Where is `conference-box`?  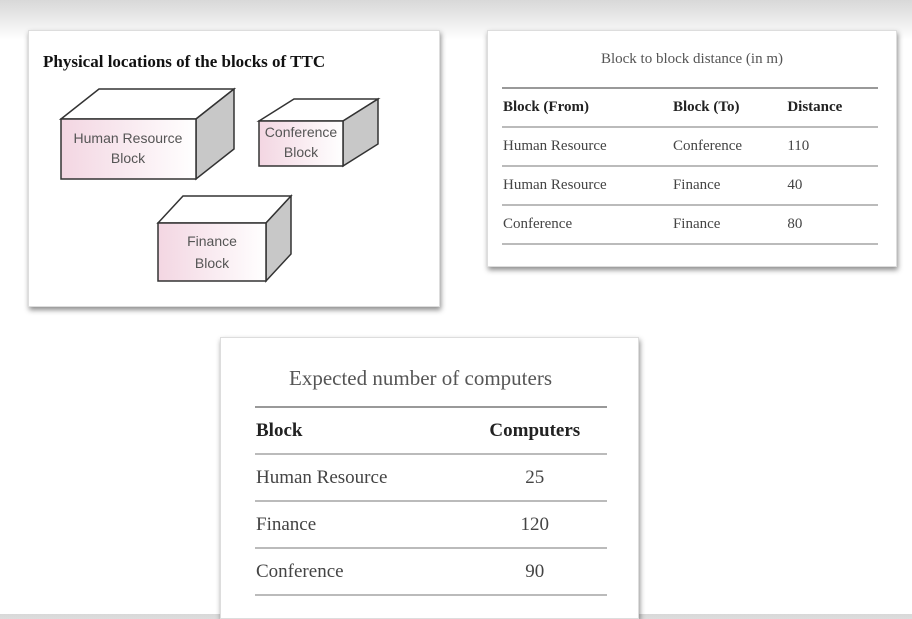
conference-box is located at coordinates (318, 132).